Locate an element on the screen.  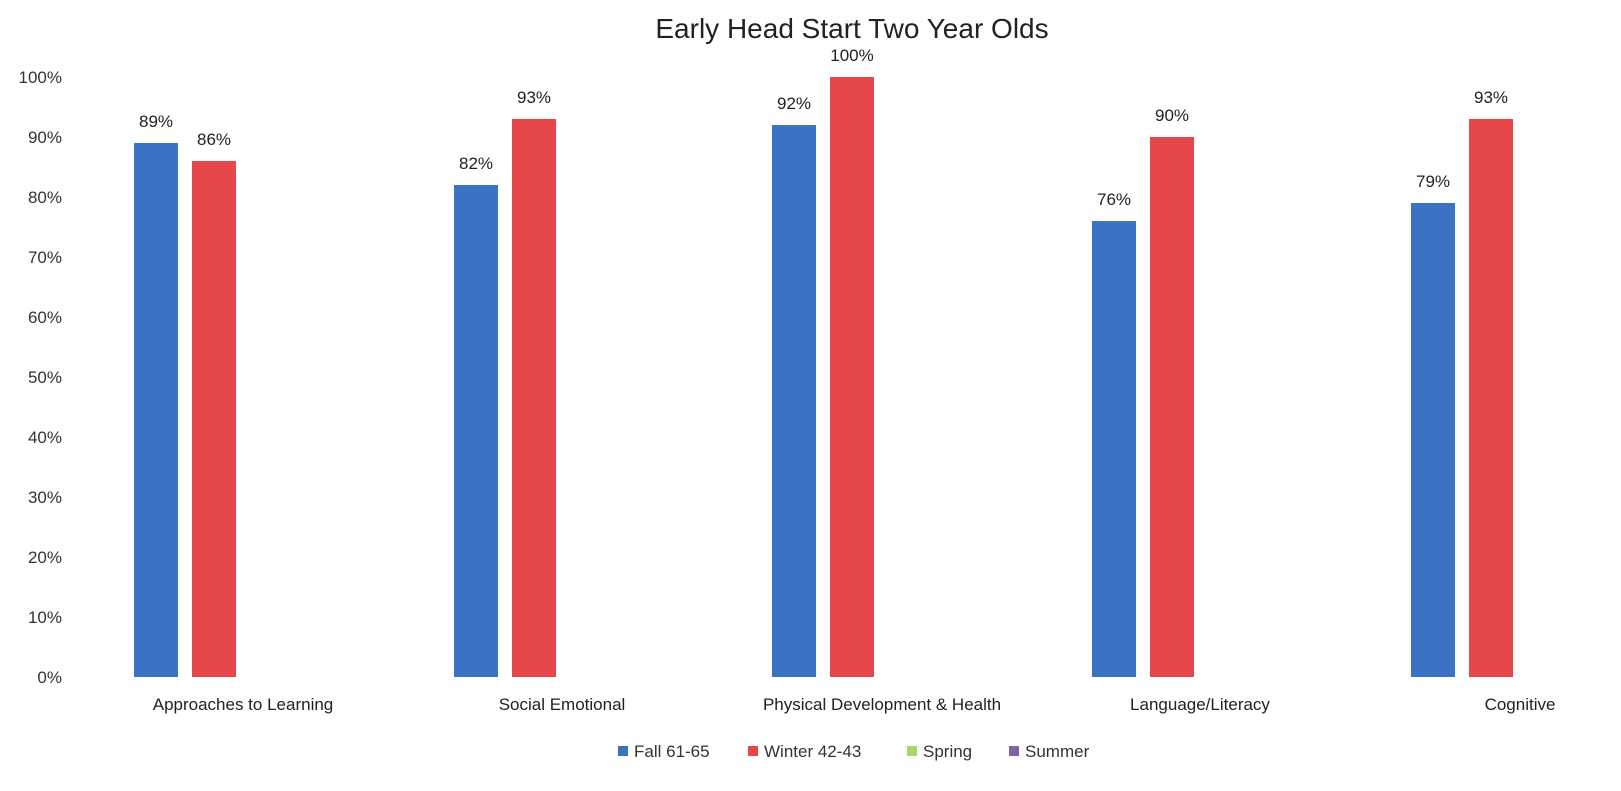
data-label: 86% is located at coordinates (214, 139).